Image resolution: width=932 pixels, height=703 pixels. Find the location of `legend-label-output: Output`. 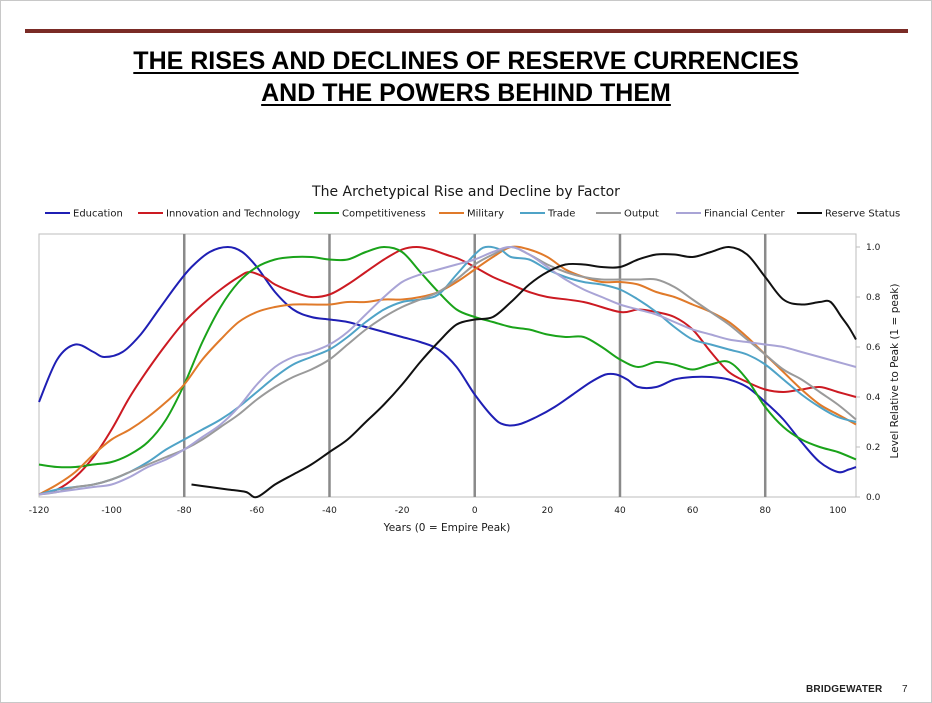

legend-label-output: Output is located at coordinates (641, 214).